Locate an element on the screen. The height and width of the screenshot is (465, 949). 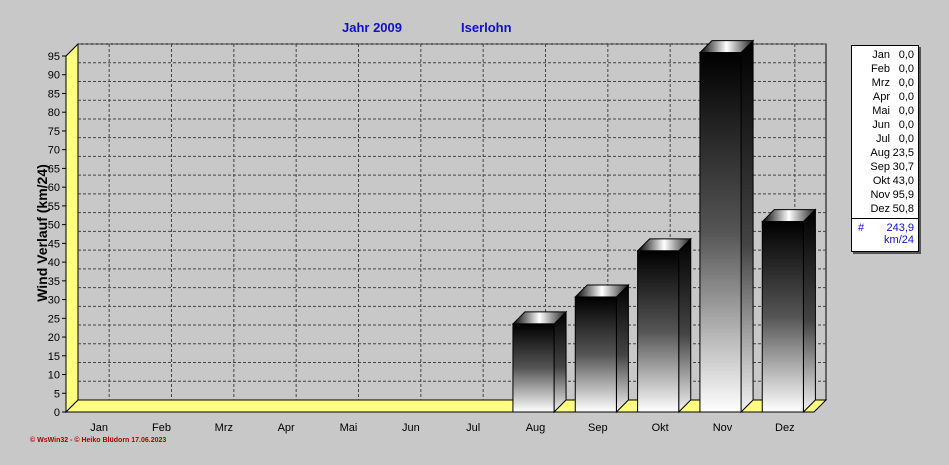
x-tick-label: Feb is located at coordinates (161, 428).